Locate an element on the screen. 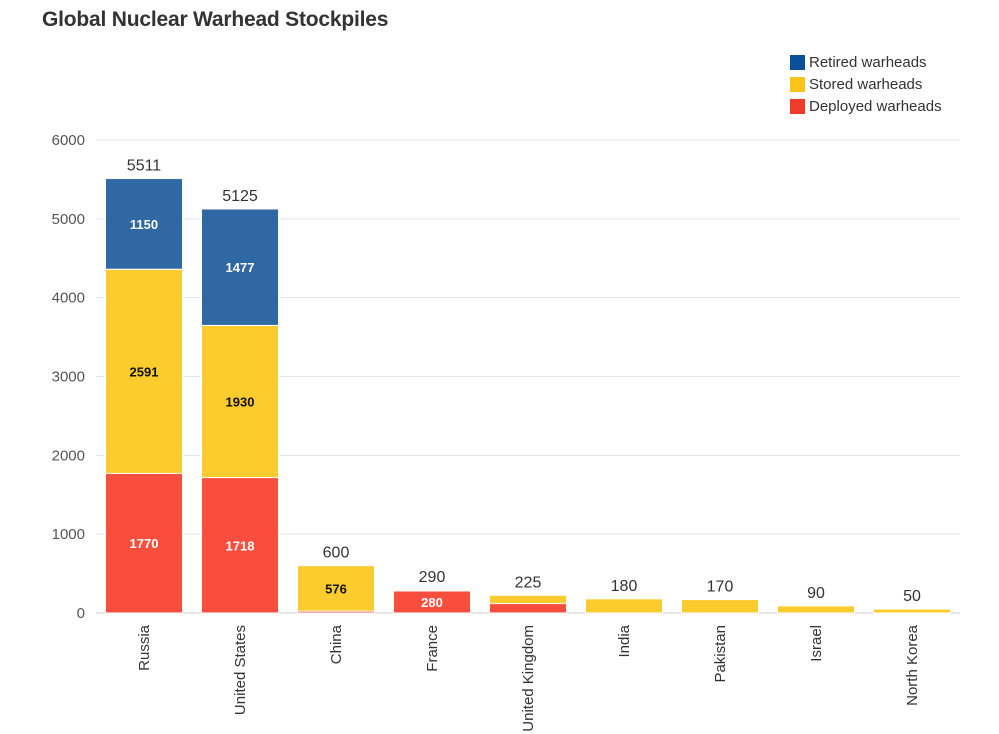 This screenshot has height=734, width=999. x-tick-label: United States is located at coordinates (240, 670).